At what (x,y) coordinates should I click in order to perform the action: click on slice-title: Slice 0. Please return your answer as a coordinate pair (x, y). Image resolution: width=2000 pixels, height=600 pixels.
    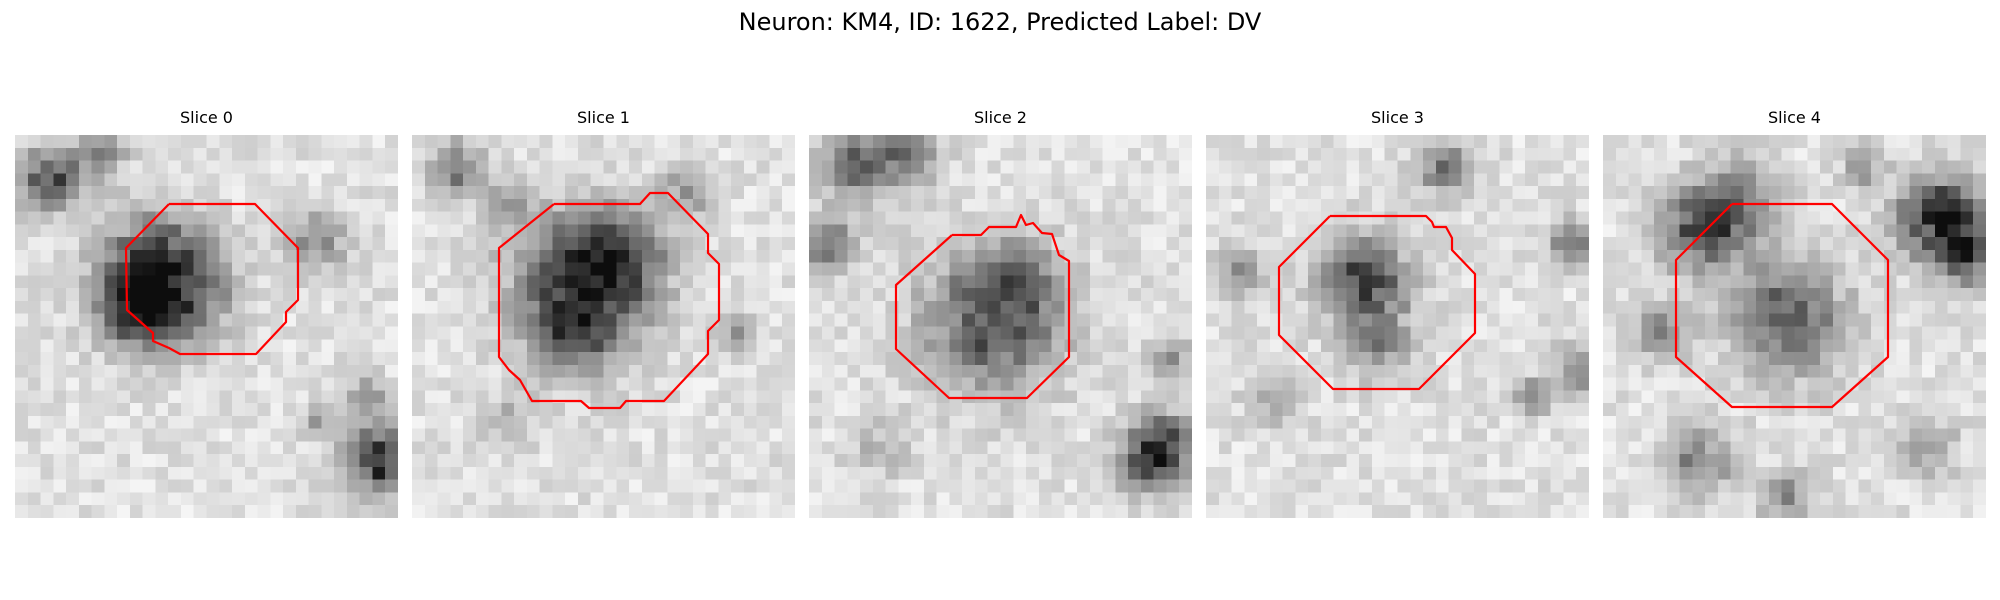
    Looking at the image, I should click on (206, 118).